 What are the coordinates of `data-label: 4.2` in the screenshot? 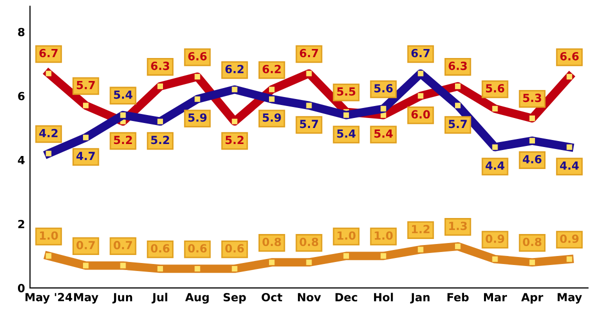 It's located at (48, 133).